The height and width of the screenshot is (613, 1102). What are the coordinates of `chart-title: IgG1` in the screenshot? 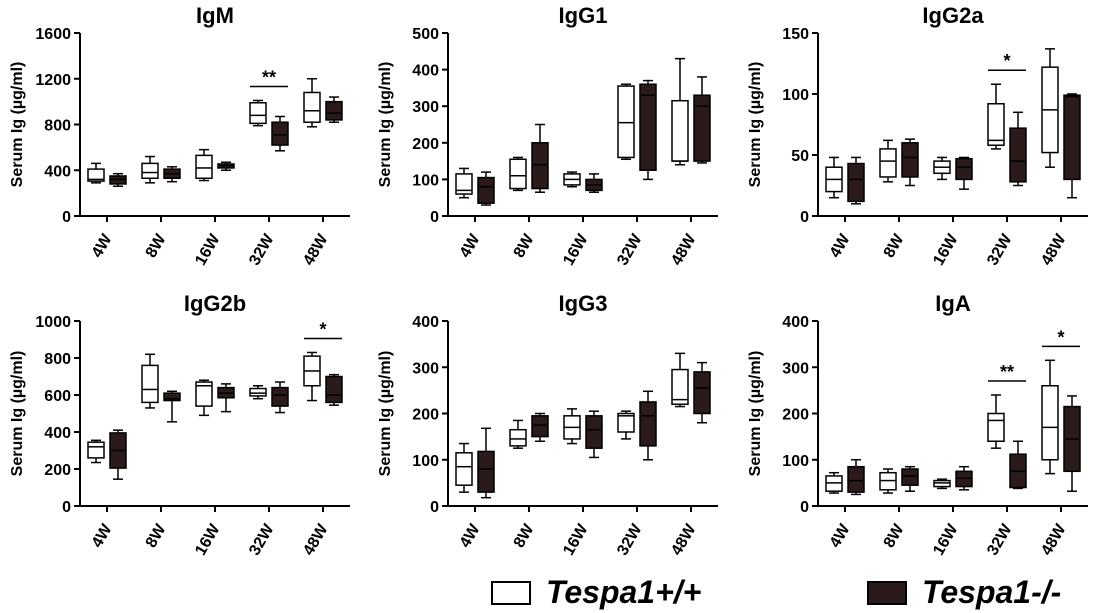 It's located at (583, 15).